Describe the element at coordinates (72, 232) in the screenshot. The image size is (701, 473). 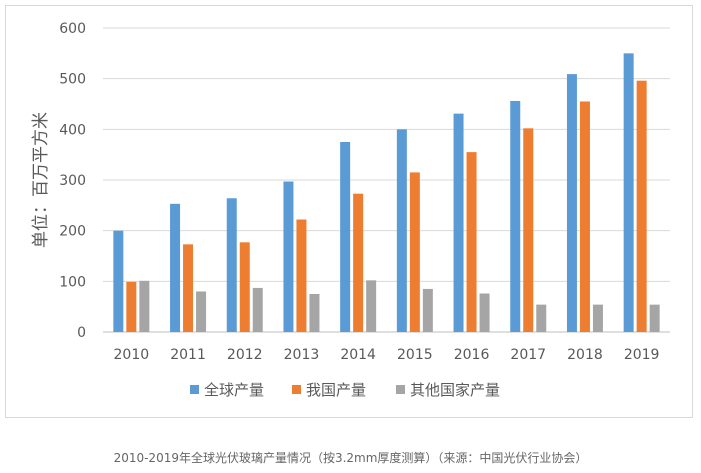
I see `y-tick-label: 200` at that location.